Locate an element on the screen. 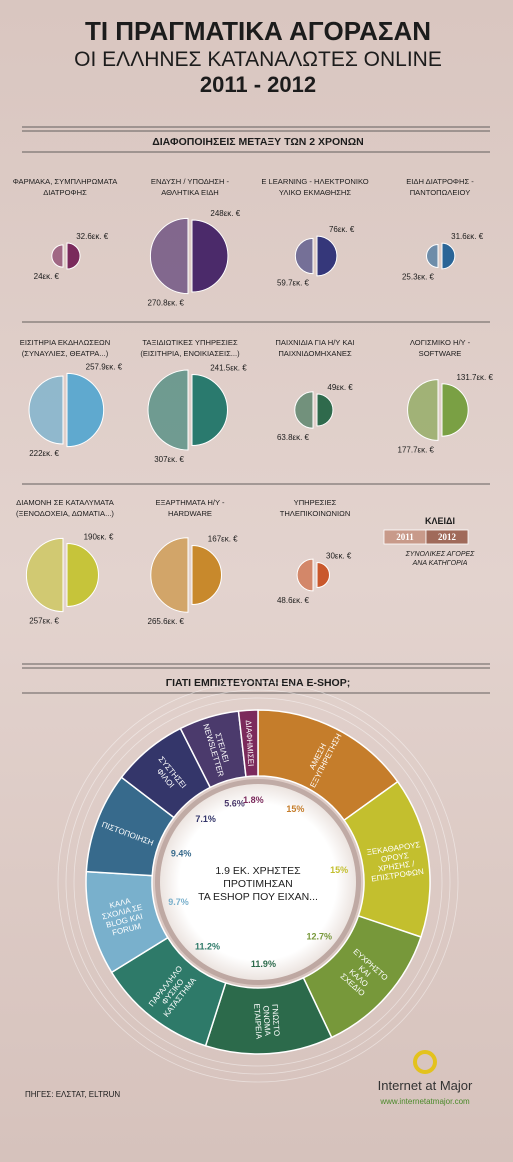 The height and width of the screenshot is (1162, 513). value-label-2011: 25.3εκ. € is located at coordinates (418, 276).